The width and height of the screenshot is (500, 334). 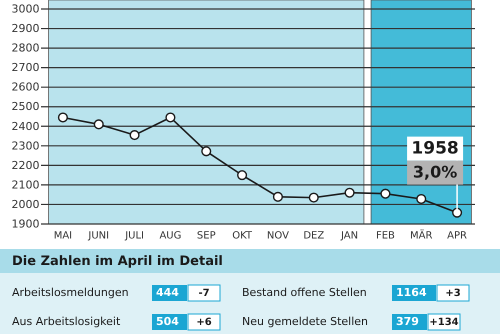 What do you see at coordinates (26, 126) in the screenshot?
I see `y-tick-label: 2400` at bounding box center [26, 126].